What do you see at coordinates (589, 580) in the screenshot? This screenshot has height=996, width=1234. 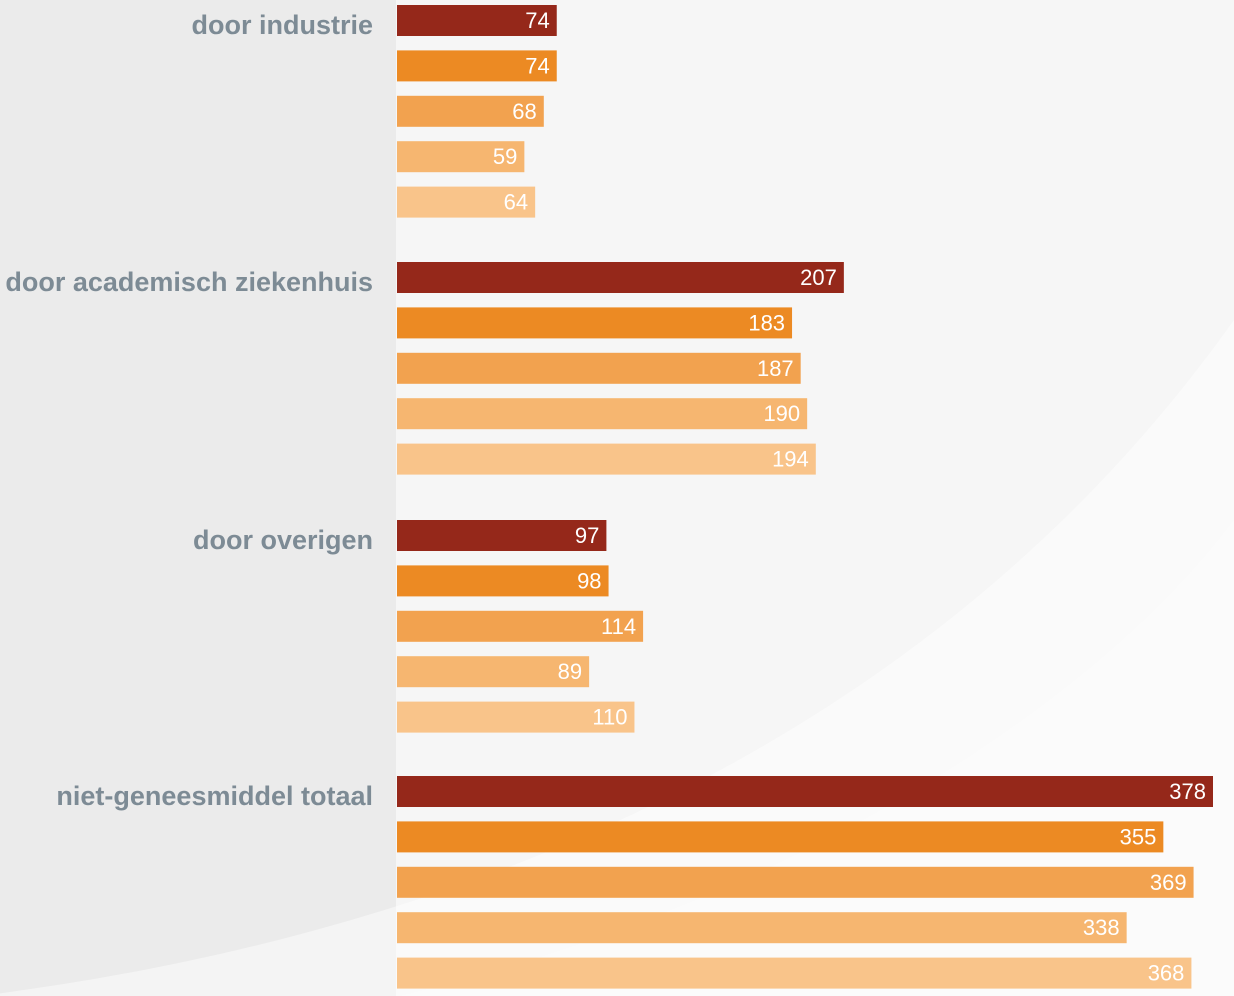 I see `bar-value-label: 98` at bounding box center [589, 580].